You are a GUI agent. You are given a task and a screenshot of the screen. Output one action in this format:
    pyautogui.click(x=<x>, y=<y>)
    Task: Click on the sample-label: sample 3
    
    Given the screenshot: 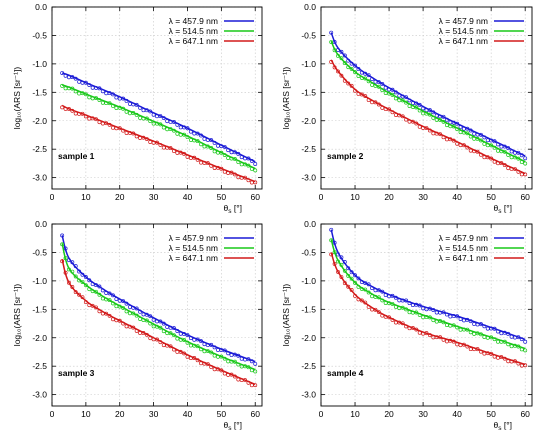 What is the action you would take?
    pyautogui.click(x=76, y=373)
    